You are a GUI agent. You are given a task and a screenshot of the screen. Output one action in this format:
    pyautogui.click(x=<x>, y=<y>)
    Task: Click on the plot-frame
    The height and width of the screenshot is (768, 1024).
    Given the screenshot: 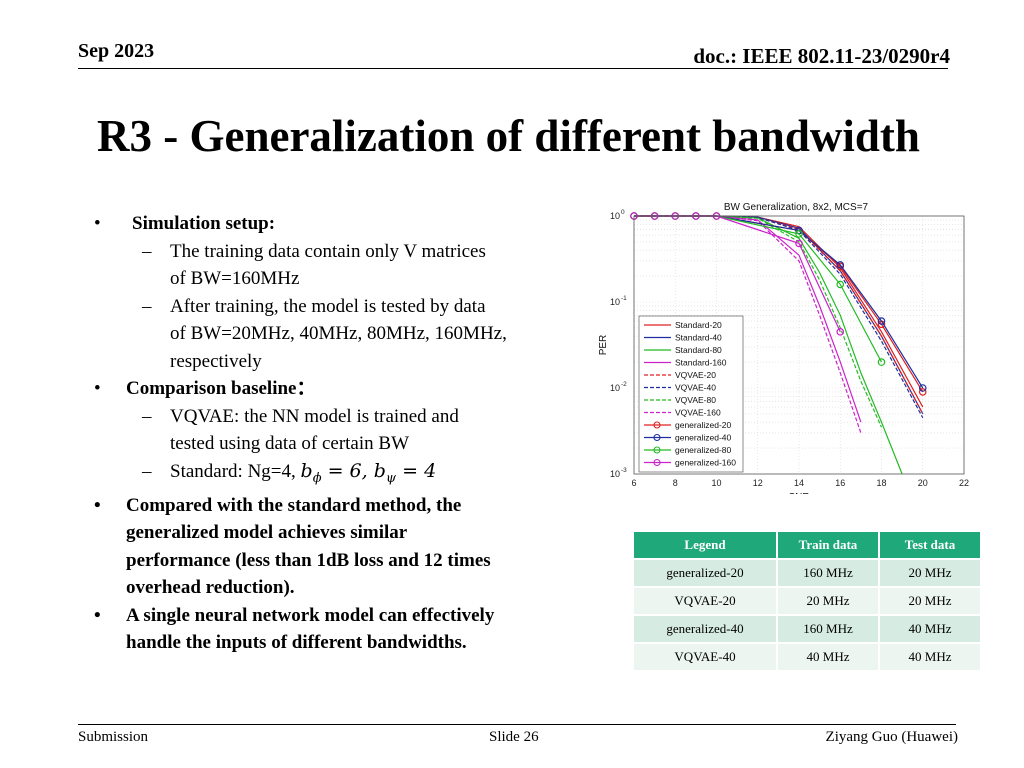 What is the action you would take?
    pyautogui.click(x=799, y=345)
    